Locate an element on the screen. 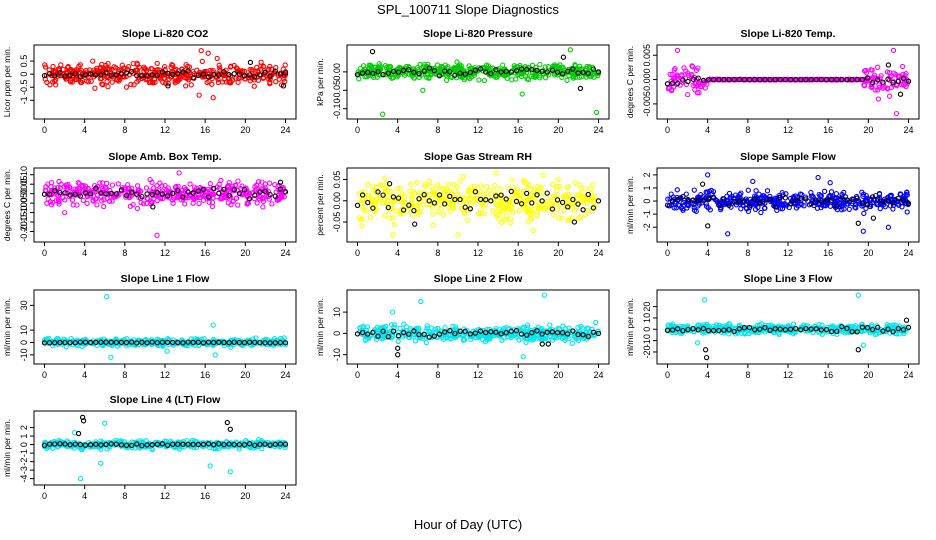  y-tick-label: -10 is located at coordinates (647, 340).